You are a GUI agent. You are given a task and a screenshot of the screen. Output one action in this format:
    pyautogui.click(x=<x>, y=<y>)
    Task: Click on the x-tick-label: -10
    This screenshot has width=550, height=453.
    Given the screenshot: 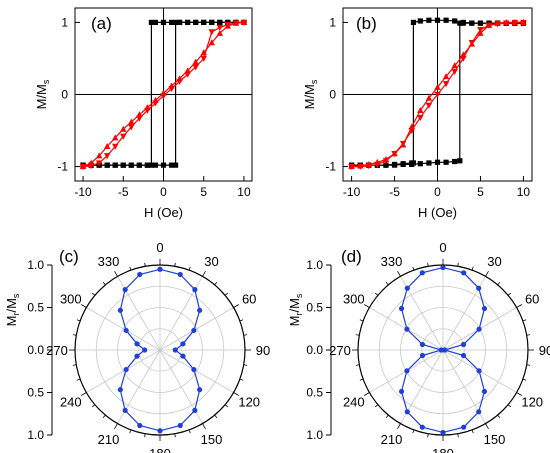 What is the action you would take?
    pyautogui.click(x=352, y=192)
    